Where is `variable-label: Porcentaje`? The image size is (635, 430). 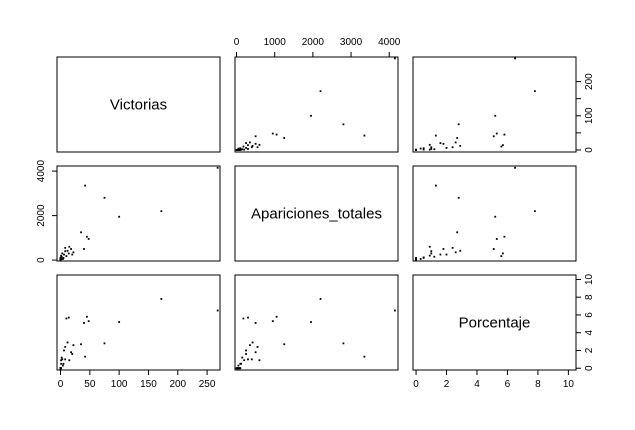 variable-label: Porcentaje is located at coordinates (495, 323).